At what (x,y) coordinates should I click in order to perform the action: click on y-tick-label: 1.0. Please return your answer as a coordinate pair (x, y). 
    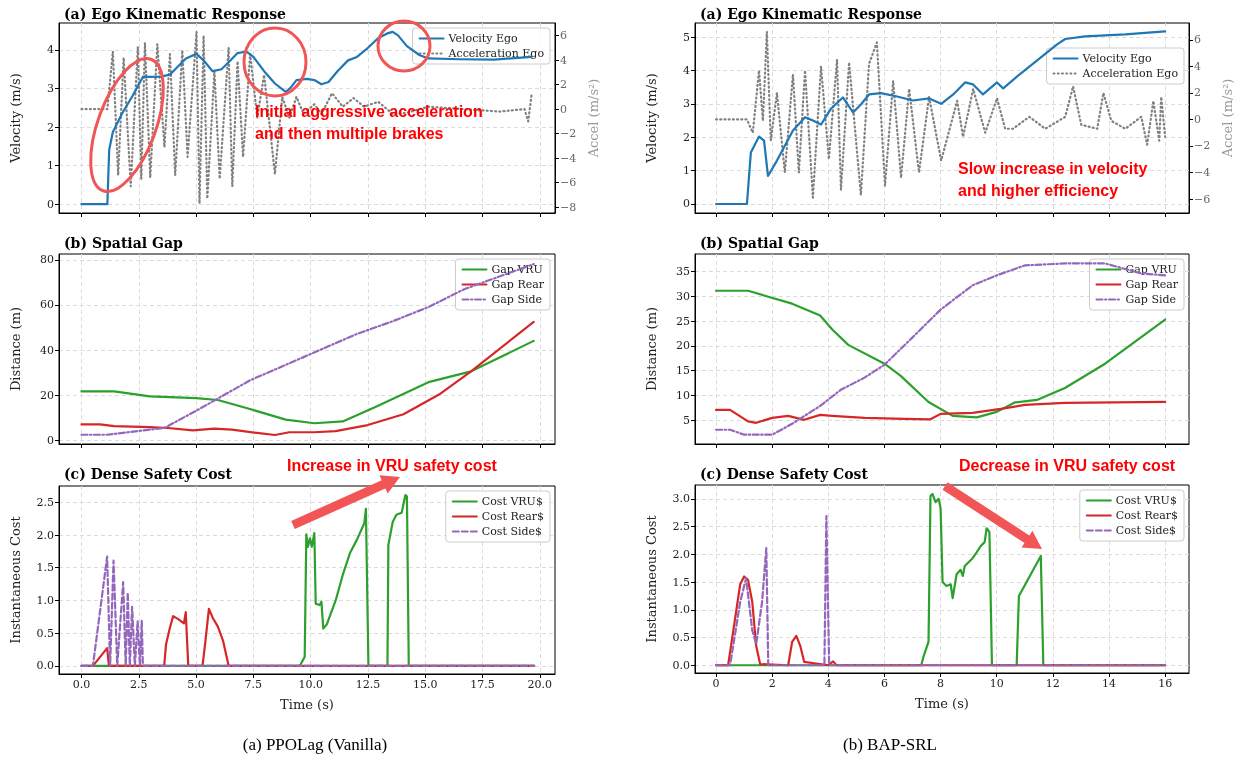
    Looking at the image, I should click on (45, 600).